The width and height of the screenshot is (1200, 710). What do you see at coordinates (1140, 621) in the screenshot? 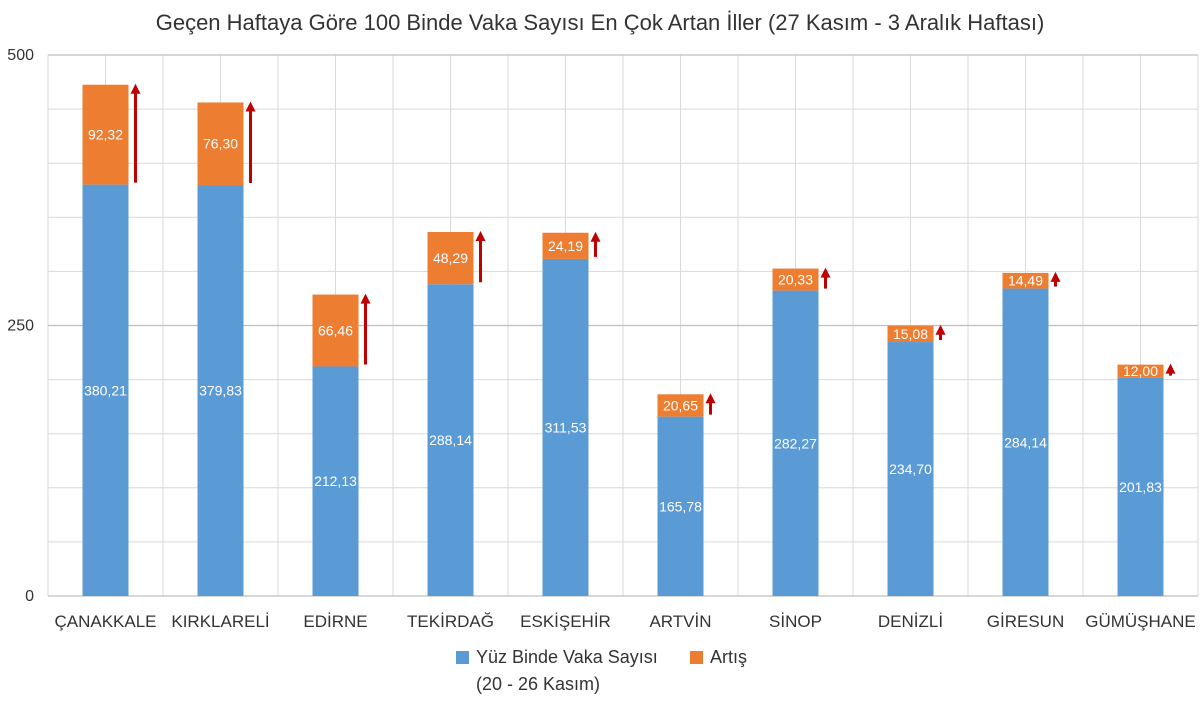
I see `category-label: GÜMÜŞHANE` at bounding box center [1140, 621].